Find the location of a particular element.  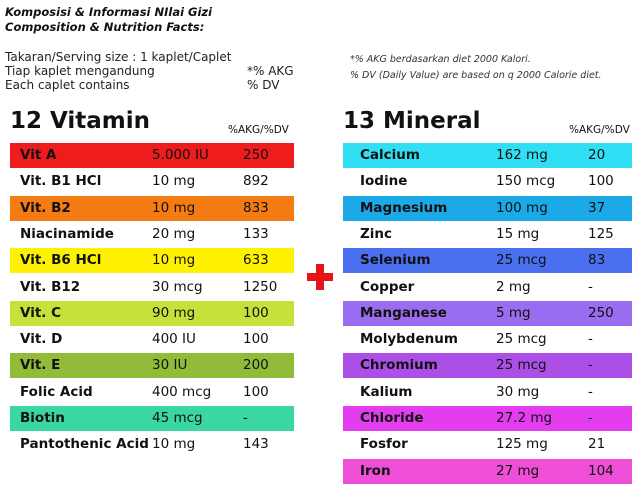

nutrient-name: Selenium is located at coordinates (395, 260).